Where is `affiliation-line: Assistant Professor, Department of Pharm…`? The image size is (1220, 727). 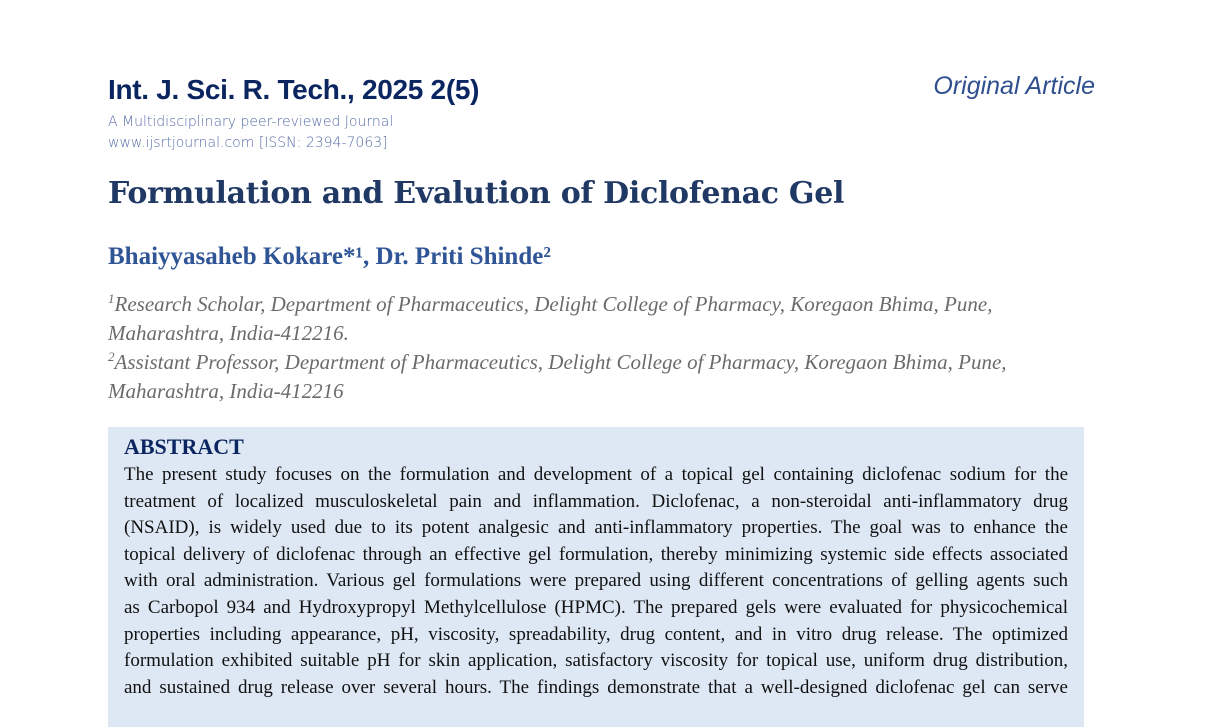 affiliation-line: Assistant Professor, Department of Pharm… is located at coordinates (560, 362).